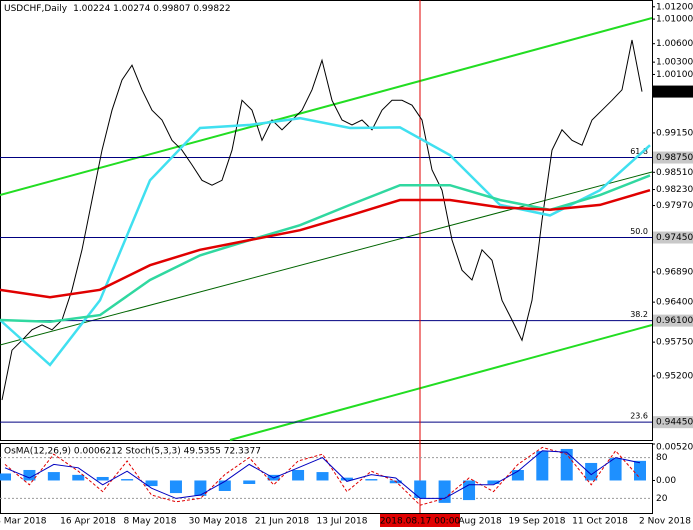 Image resolution: width=693 pixels, height=530 pixels. Describe the element at coordinates (674, 75) in the screenshot. I see `y-tick-label: 1.00100` at that location.